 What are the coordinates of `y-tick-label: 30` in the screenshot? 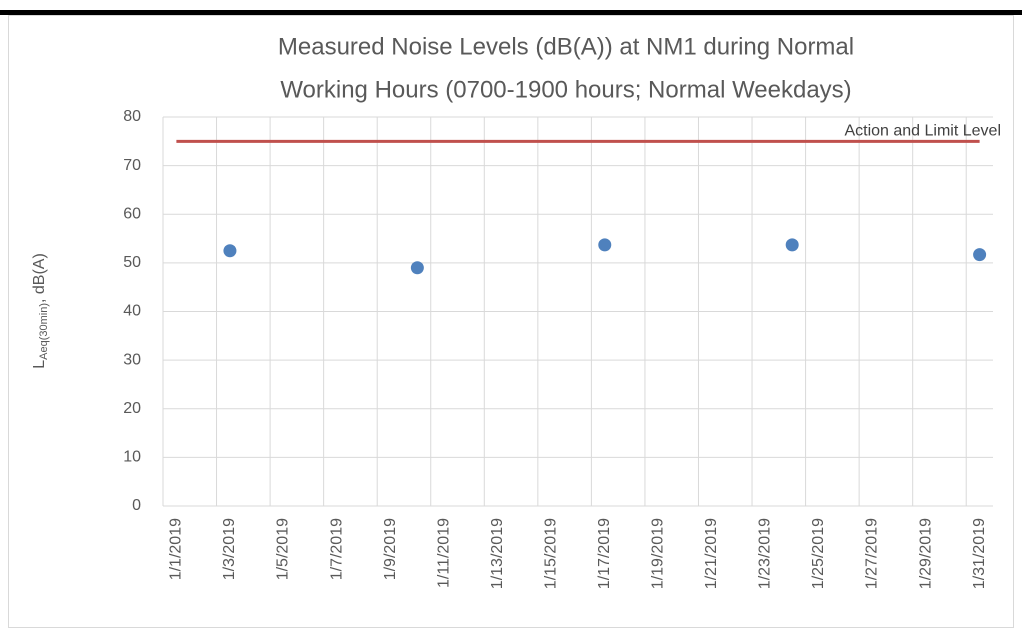 It's located at (132, 359).